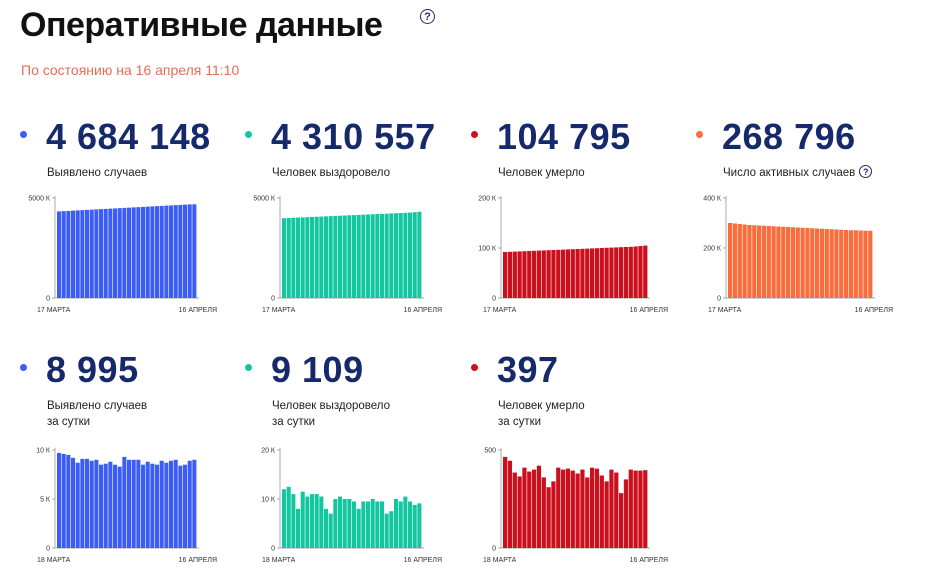 The height and width of the screenshot is (579, 952). Describe the element at coordinates (273, 549) in the screenshot. I see `y-tick-label: 0` at that location.